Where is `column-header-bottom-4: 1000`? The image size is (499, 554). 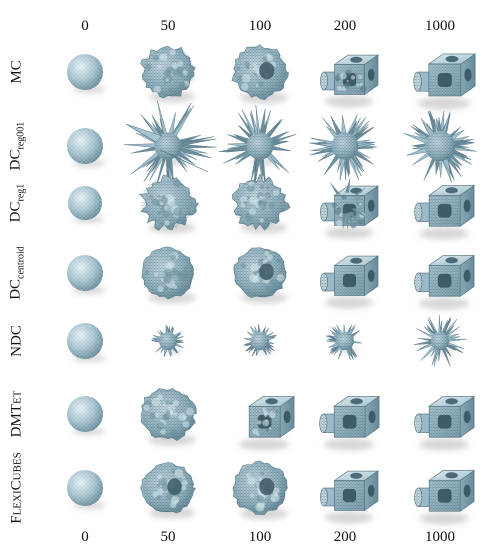 column-header-bottom-4: 1000 is located at coordinates (440, 537).